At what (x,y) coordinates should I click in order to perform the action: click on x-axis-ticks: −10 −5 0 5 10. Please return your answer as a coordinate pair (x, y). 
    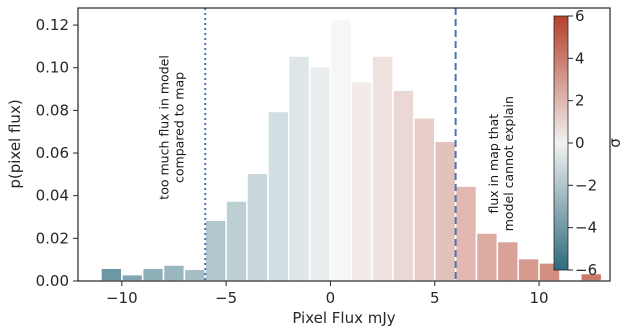
    Looking at the image, I should click on (327, 294).